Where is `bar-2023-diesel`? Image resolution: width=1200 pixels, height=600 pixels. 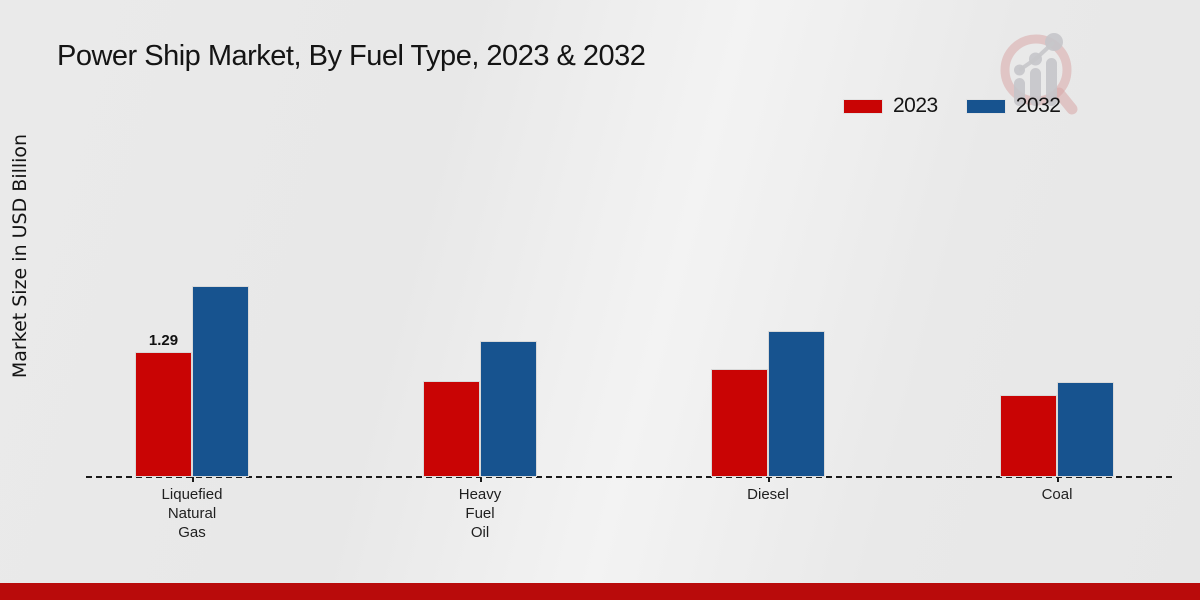 bar-2023-diesel is located at coordinates (739, 423).